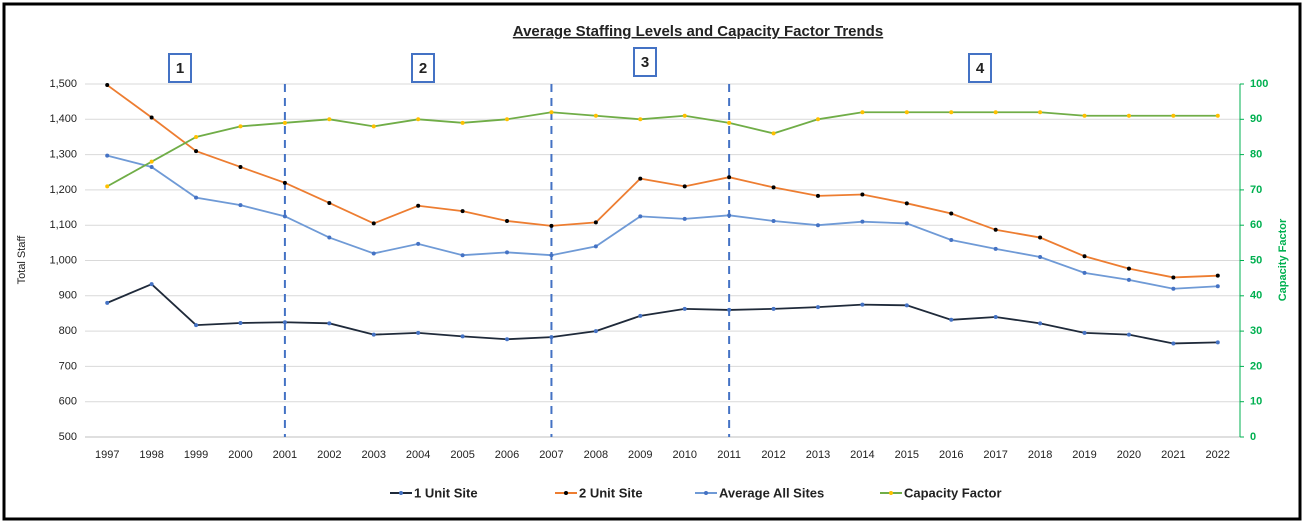 The image size is (1304, 528). Describe the element at coordinates (953, 492) in the screenshot. I see `legend-label: Capacity Factor` at that location.